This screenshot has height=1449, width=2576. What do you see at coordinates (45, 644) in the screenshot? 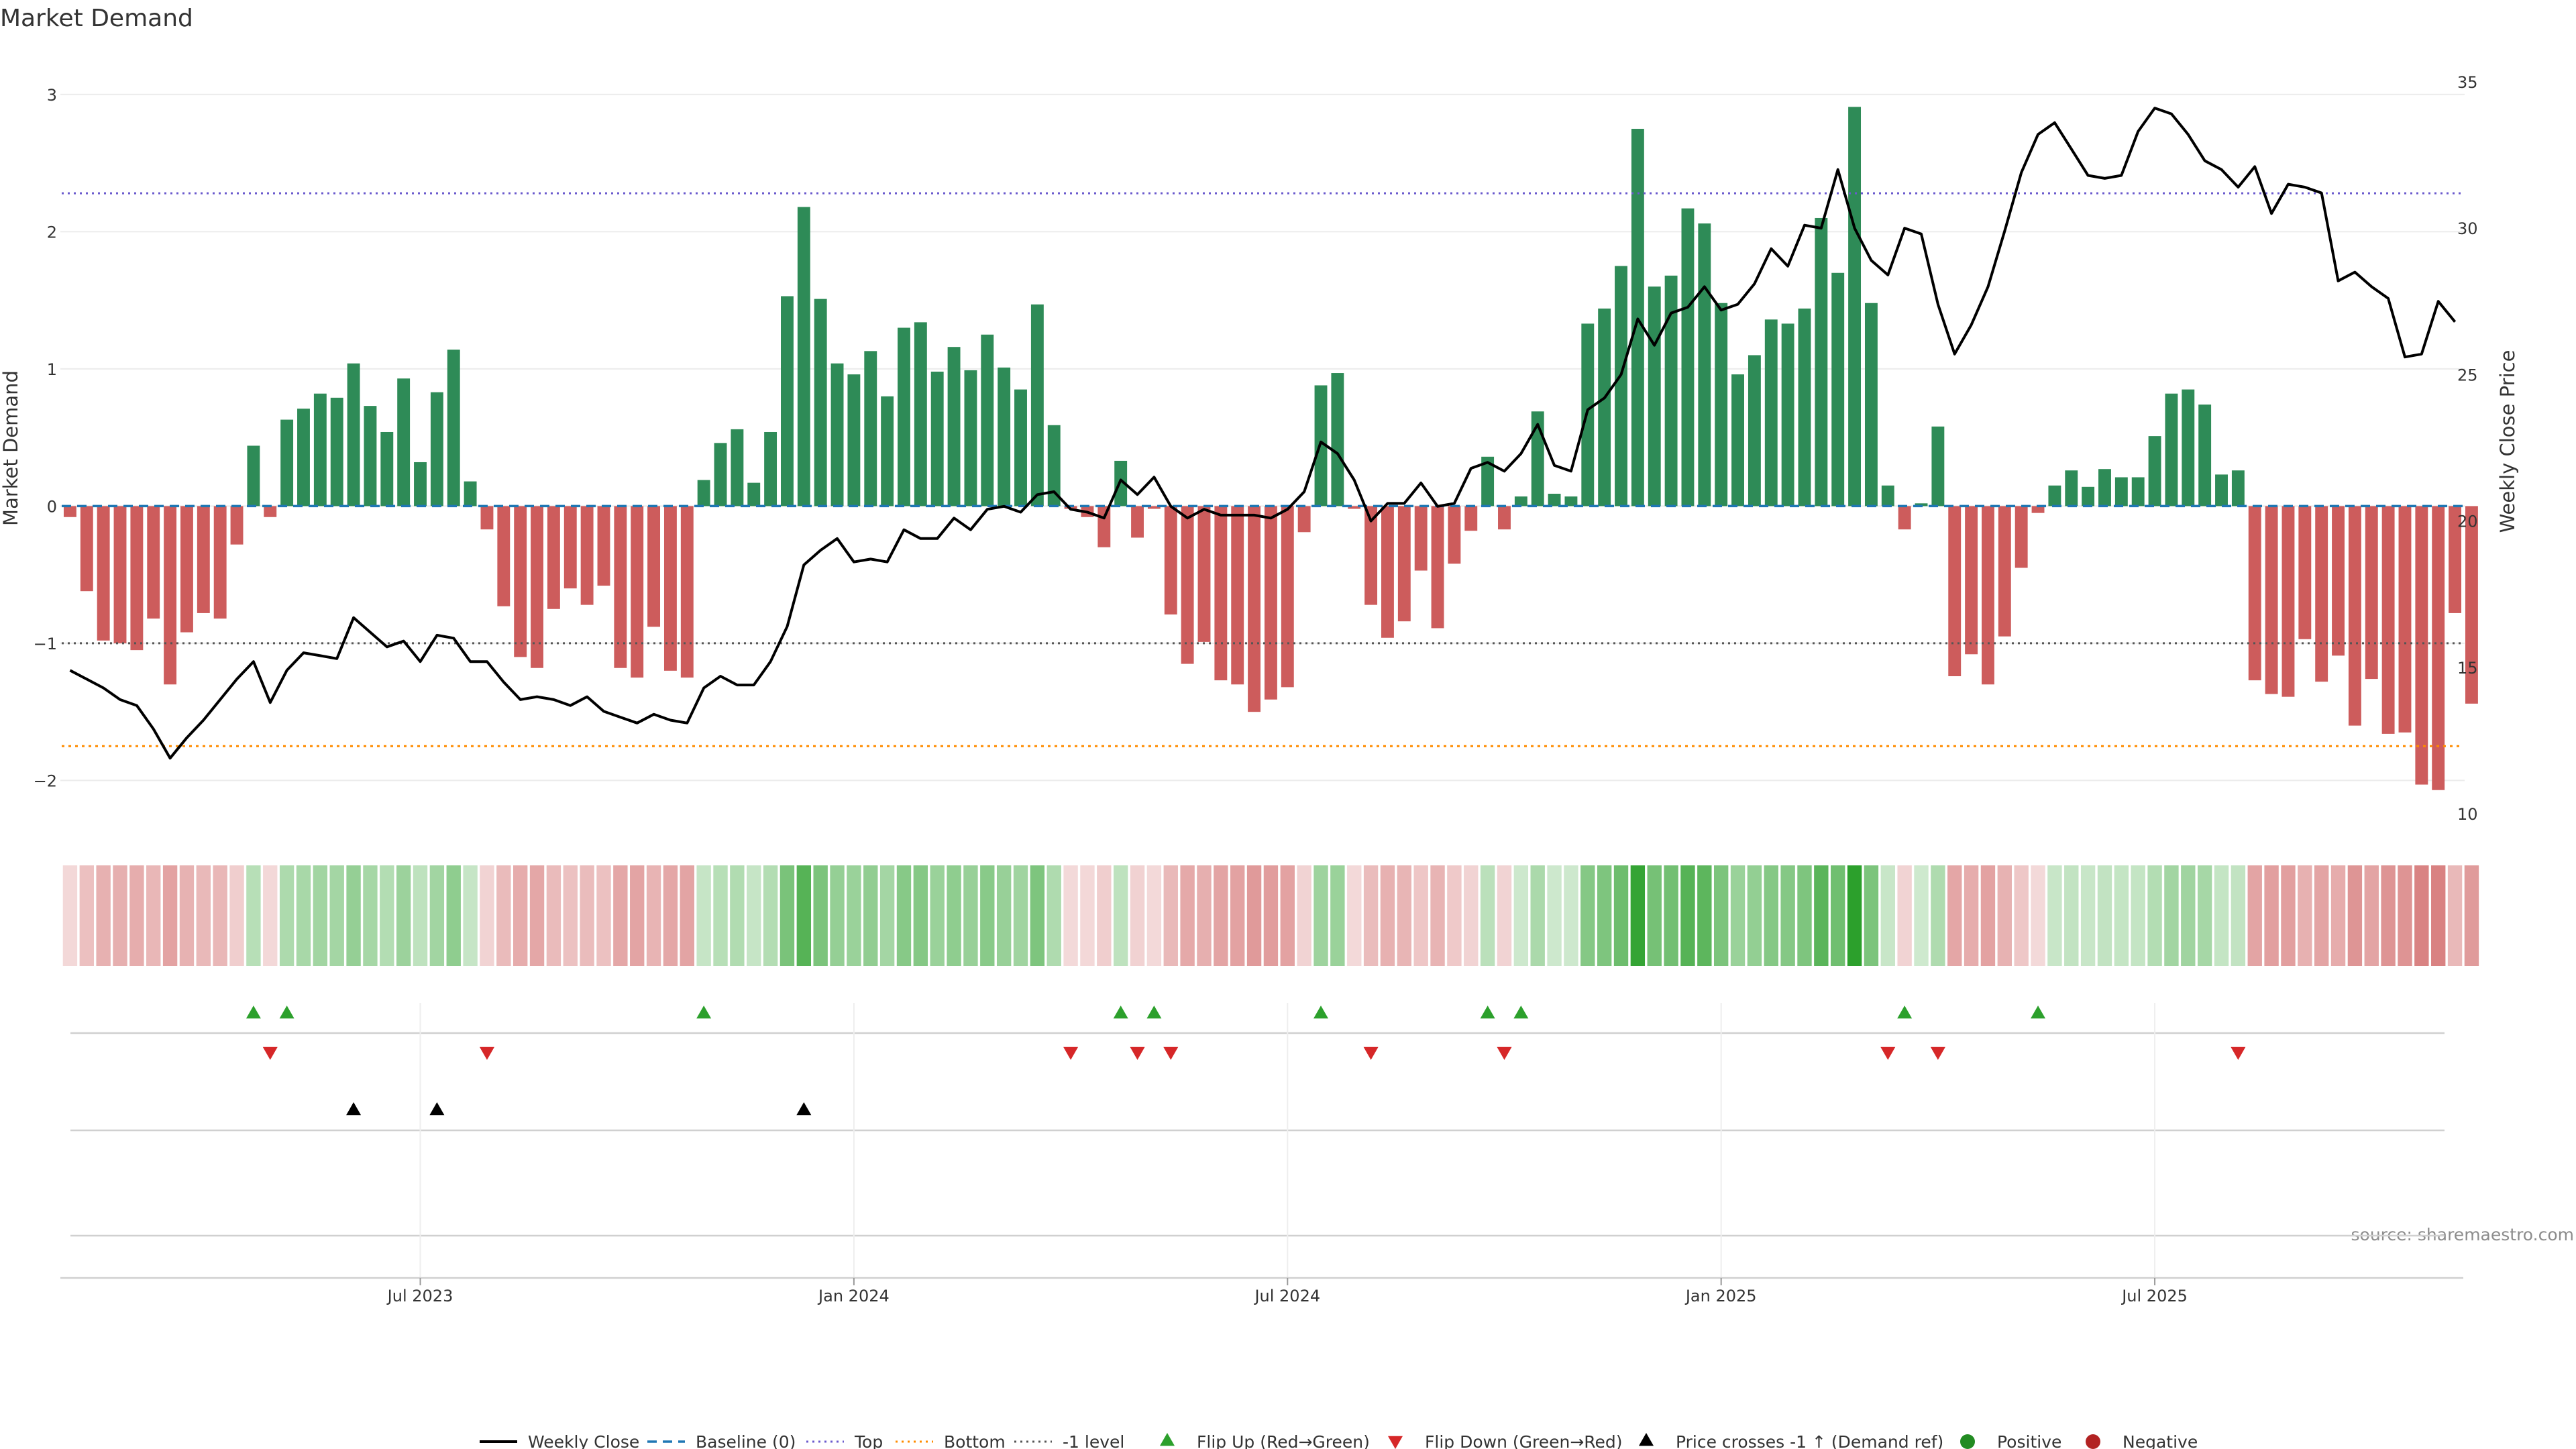
I see `y-tick-left: −1` at bounding box center [45, 644].